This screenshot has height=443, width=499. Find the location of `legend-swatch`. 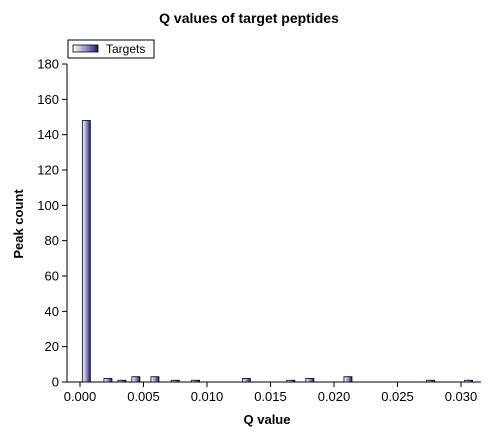

legend-swatch is located at coordinates (85, 48).